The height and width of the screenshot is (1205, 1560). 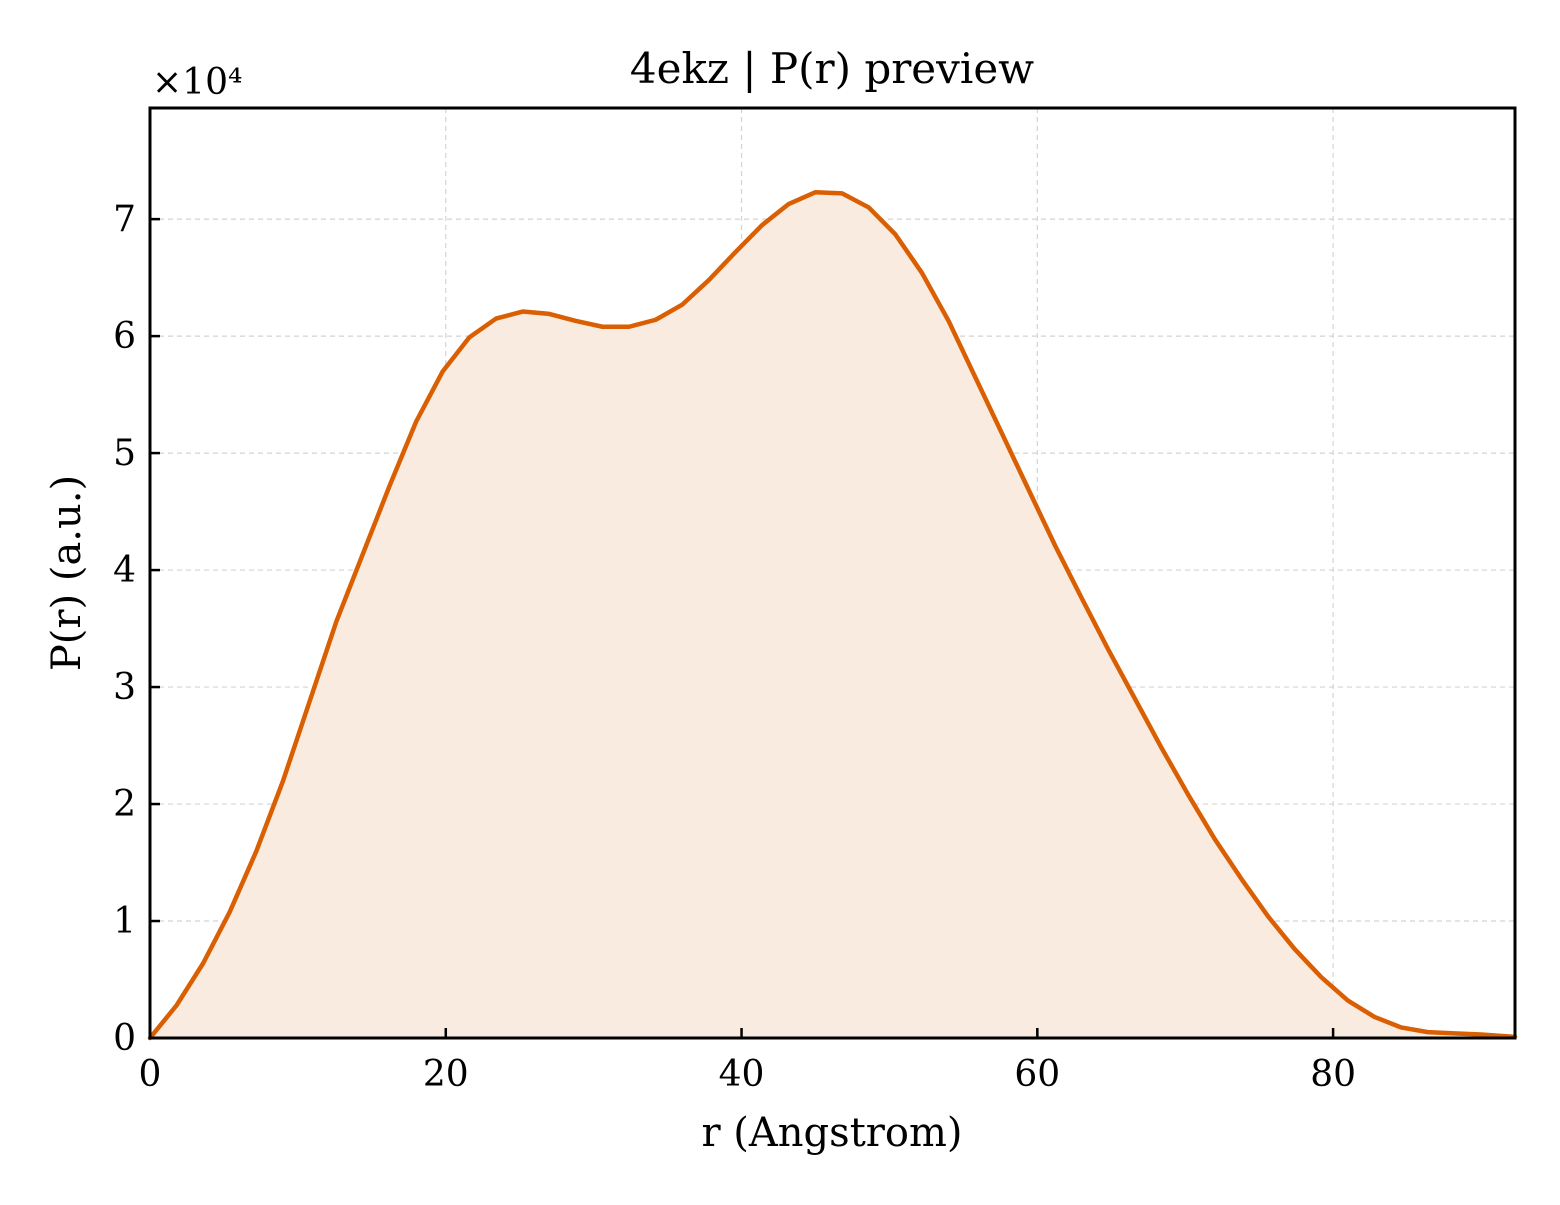 What do you see at coordinates (197, 82) in the screenshot?
I see `y-axis-multiplier: ×10⁴` at bounding box center [197, 82].